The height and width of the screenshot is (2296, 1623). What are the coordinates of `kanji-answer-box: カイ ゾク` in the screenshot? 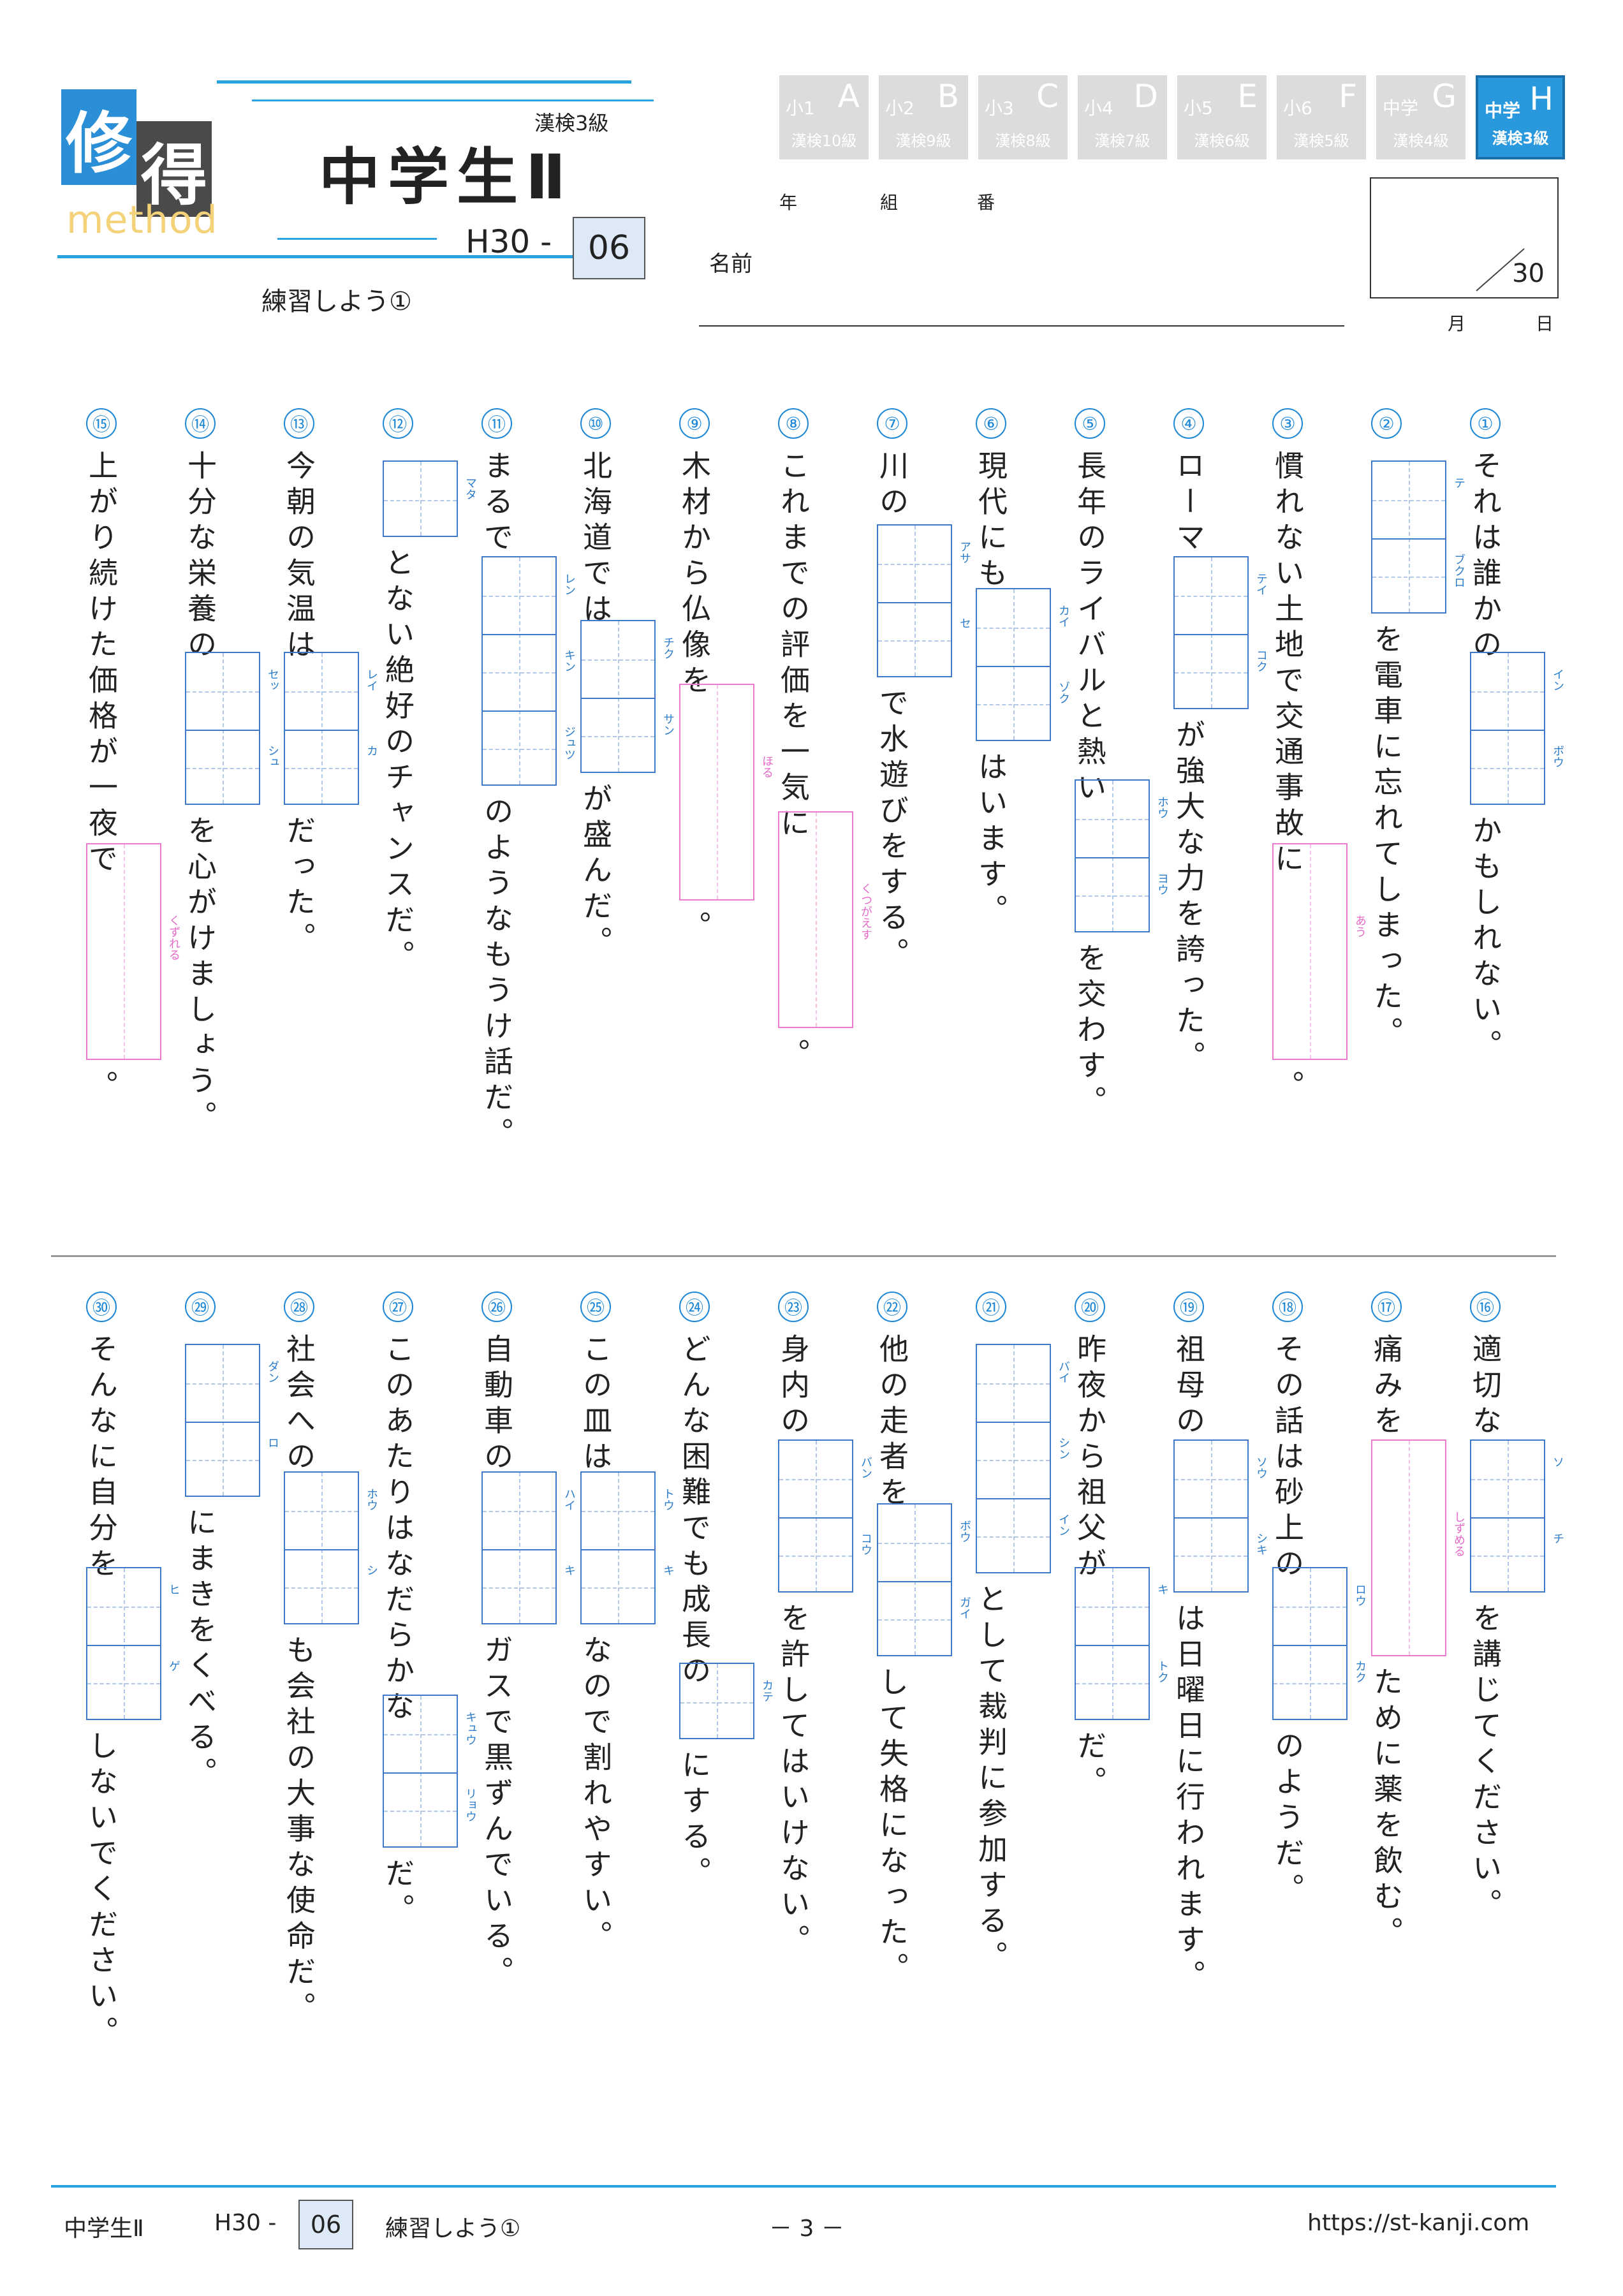 It's located at (1023, 664).